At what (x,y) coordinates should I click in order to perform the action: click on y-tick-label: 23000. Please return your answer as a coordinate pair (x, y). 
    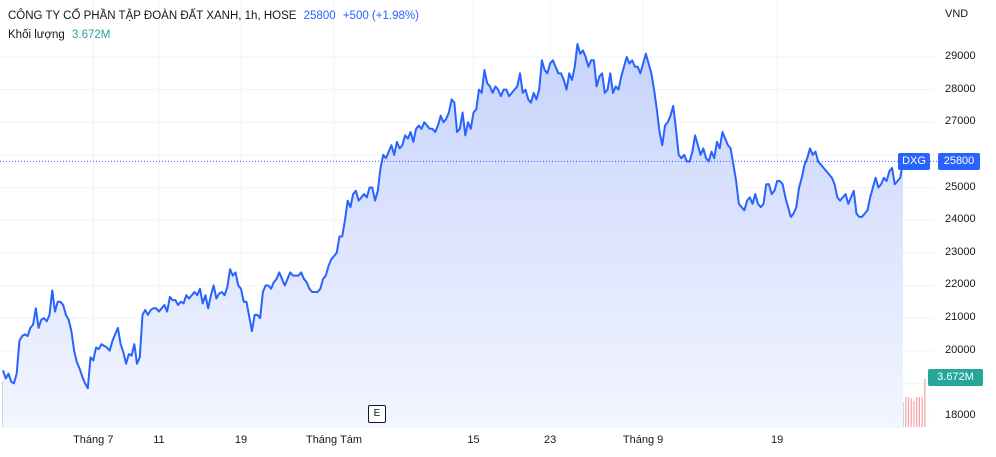
    Looking at the image, I should click on (960, 251).